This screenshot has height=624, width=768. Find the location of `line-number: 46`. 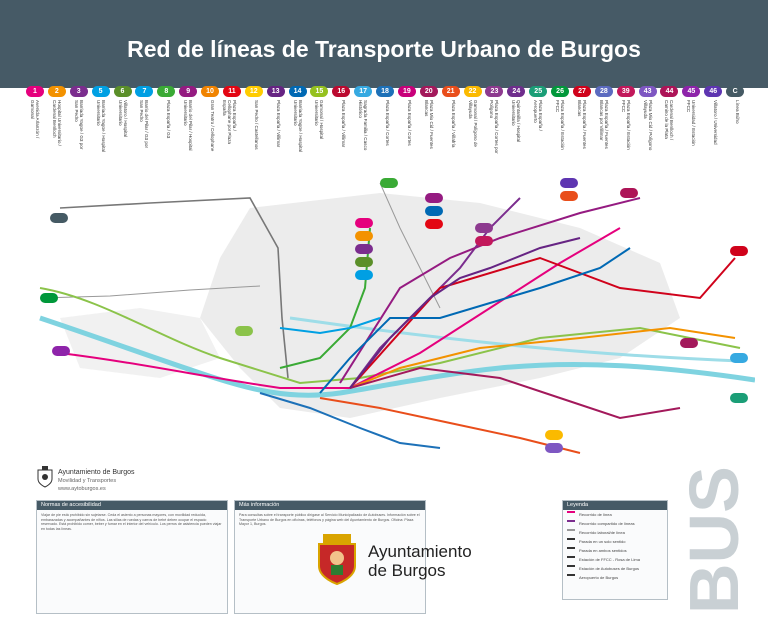

line-number: 46 is located at coordinates (713, 91).